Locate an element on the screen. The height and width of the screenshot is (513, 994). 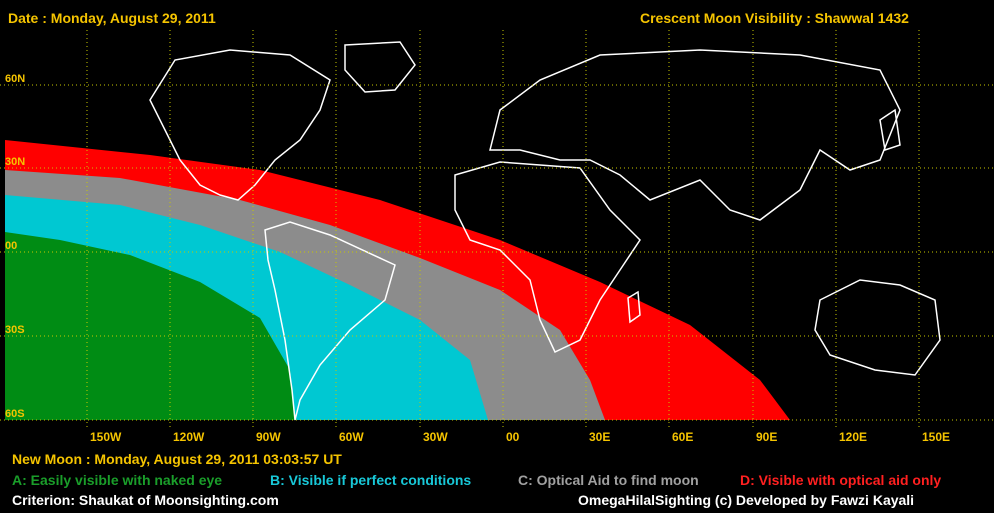
lon-label: 30E is located at coordinates (599, 437).